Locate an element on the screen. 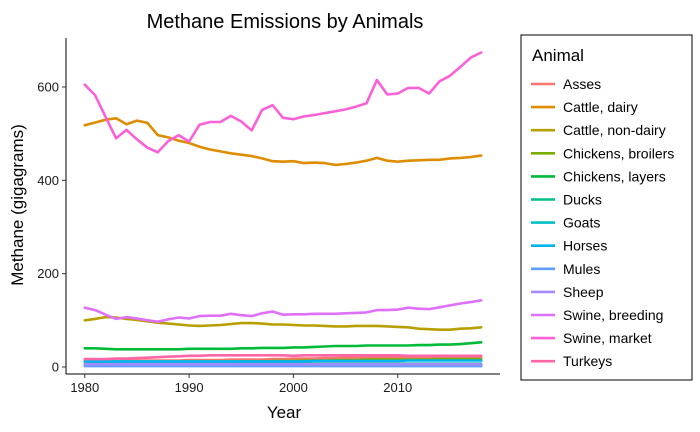 Image resolution: width=700 pixels, height=432 pixels. series-line-swine-market is located at coordinates (283, 102).